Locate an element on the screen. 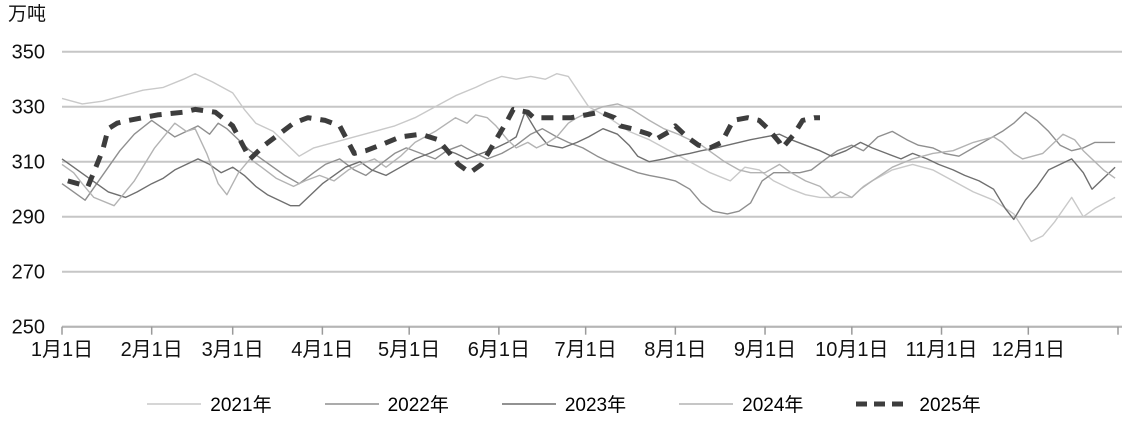 This screenshot has height=423, width=1127. legend-item-2025: 2025年 is located at coordinates (918, 403).